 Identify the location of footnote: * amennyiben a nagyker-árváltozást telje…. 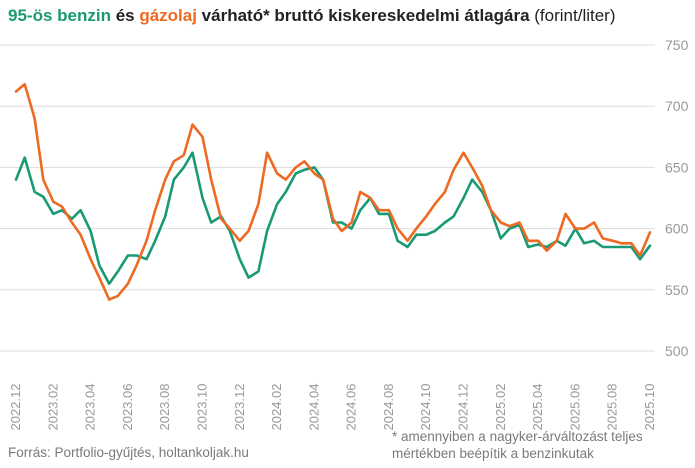
(542, 445).